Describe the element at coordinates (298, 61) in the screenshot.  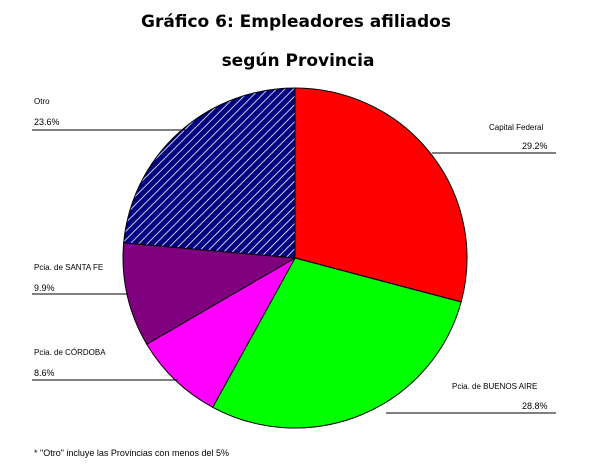
I see `chart-title-line2: según Provincia` at that location.